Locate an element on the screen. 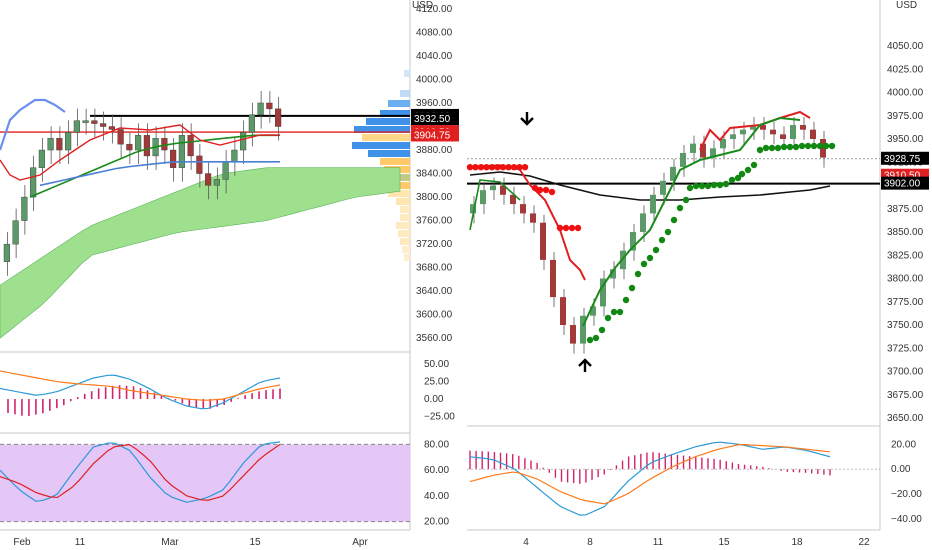 The image size is (932, 550). stochastic-band is located at coordinates (205, 483).